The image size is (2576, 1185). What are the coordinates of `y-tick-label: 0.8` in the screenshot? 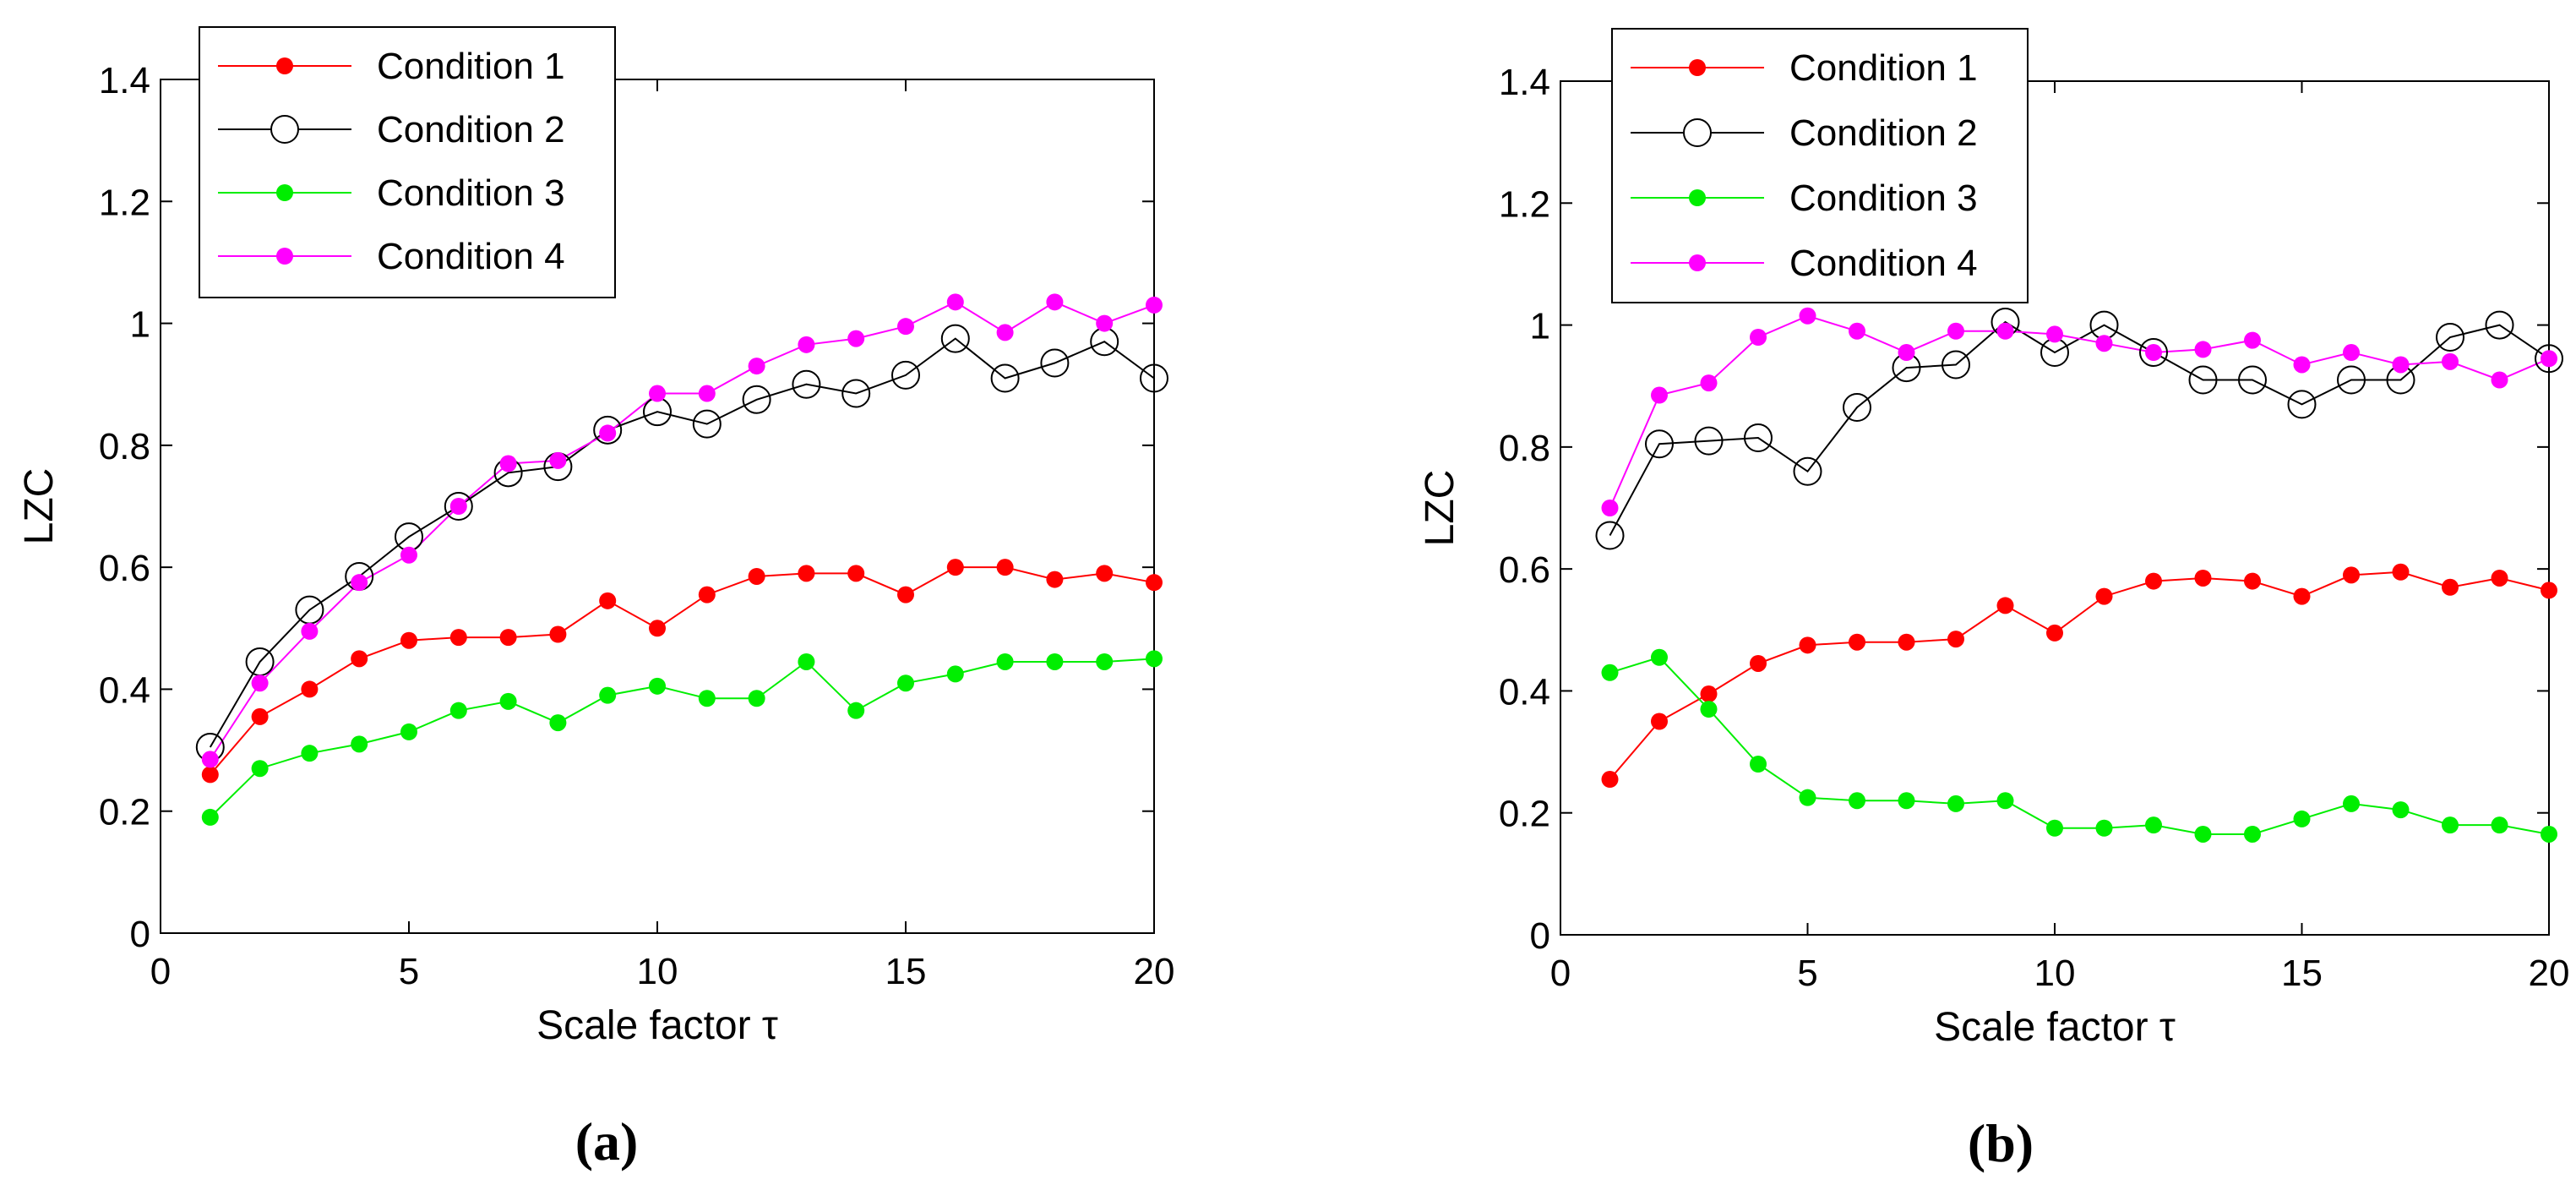 It's located at (1524, 448).